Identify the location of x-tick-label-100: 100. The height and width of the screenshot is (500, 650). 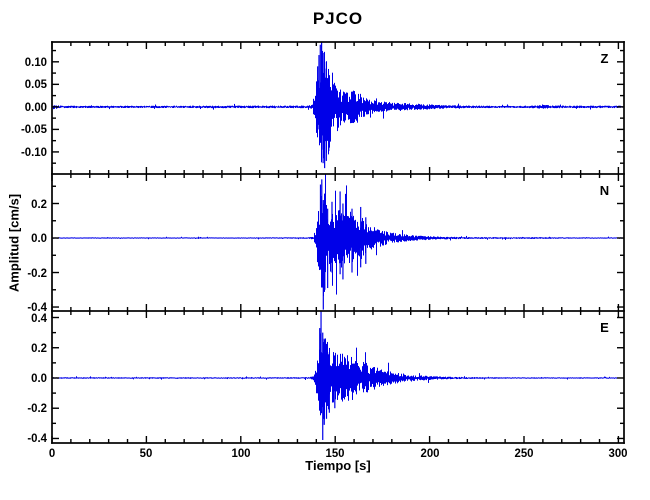
(241, 453).